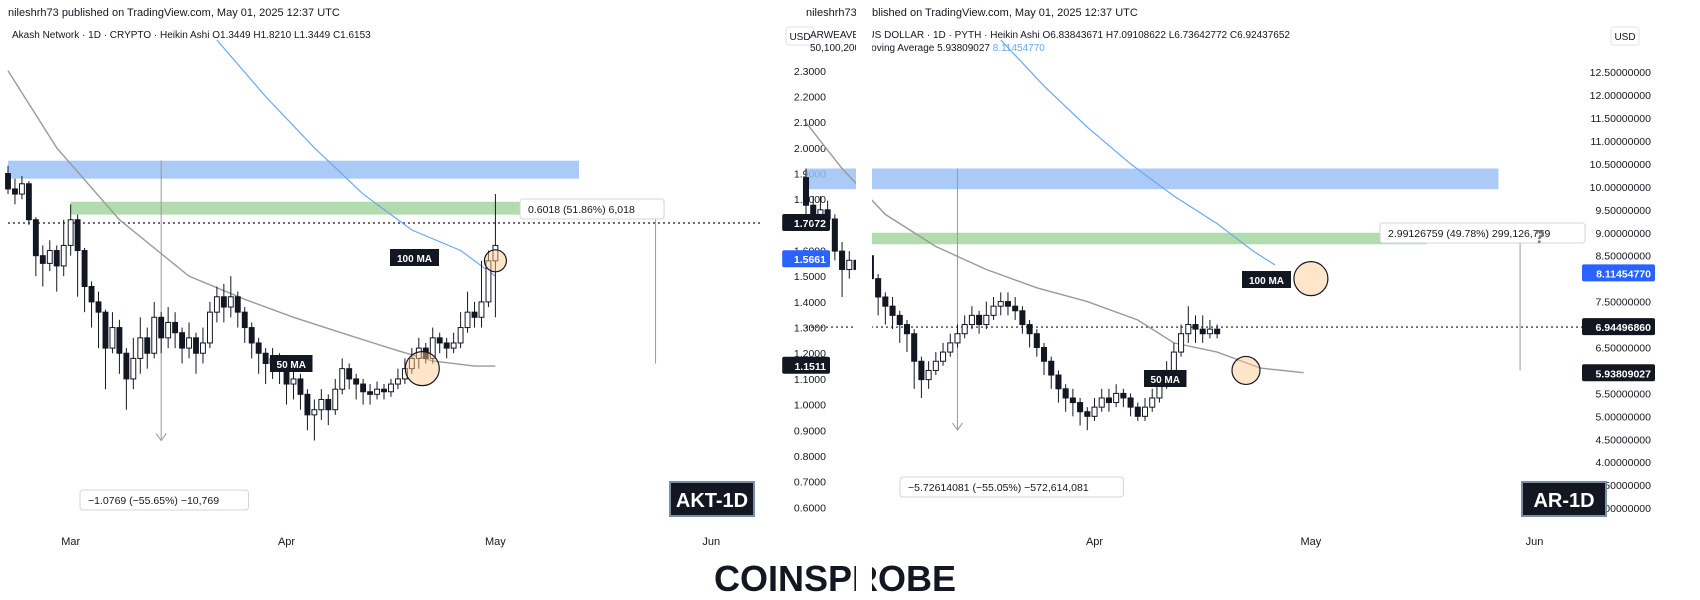  What do you see at coordinates (1624, 234) in the screenshot?
I see `y-tick-label: 9.00000000` at bounding box center [1624, 234].